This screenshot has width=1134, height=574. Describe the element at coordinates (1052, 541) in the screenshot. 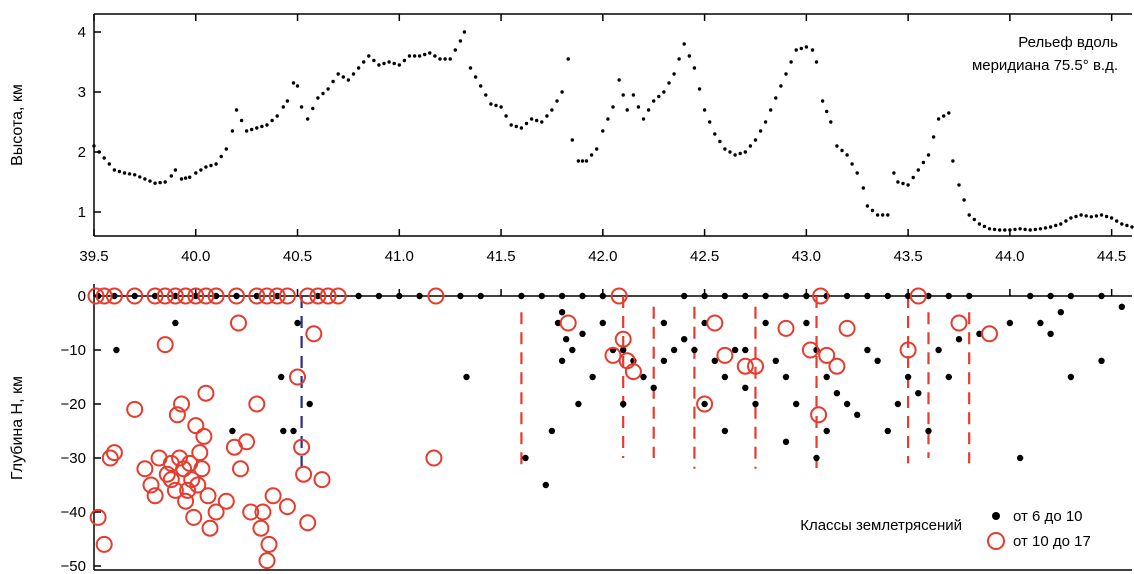

I see `legend-label-large: от 10 до 17` at that location.